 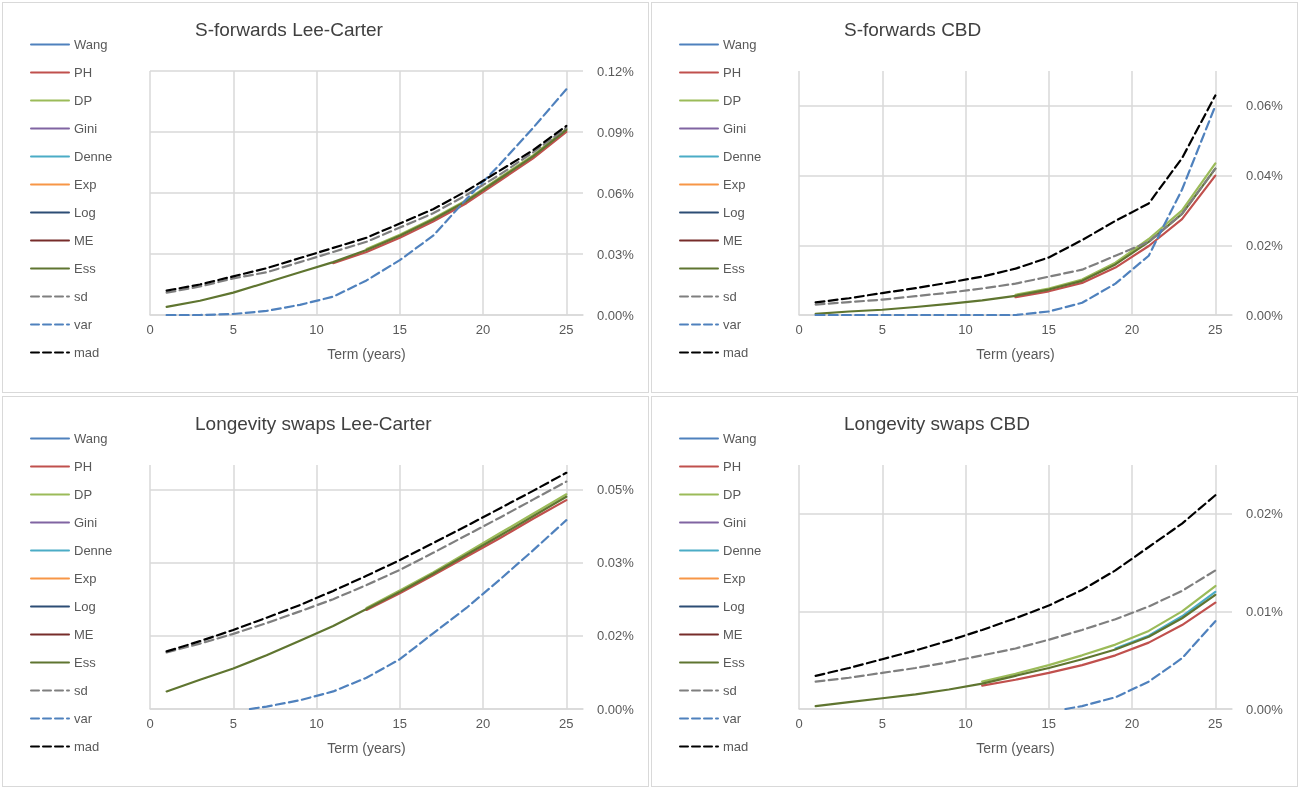 What do you see at coordinates (616, 489) in the screenshot?
I see `y-tick-label: 0.05%` at bounding box center [616, 489].